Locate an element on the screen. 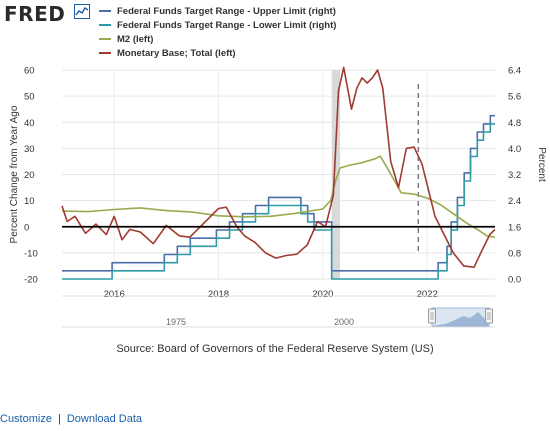  fred-logo: FRED is located at coordinates (35, 14).